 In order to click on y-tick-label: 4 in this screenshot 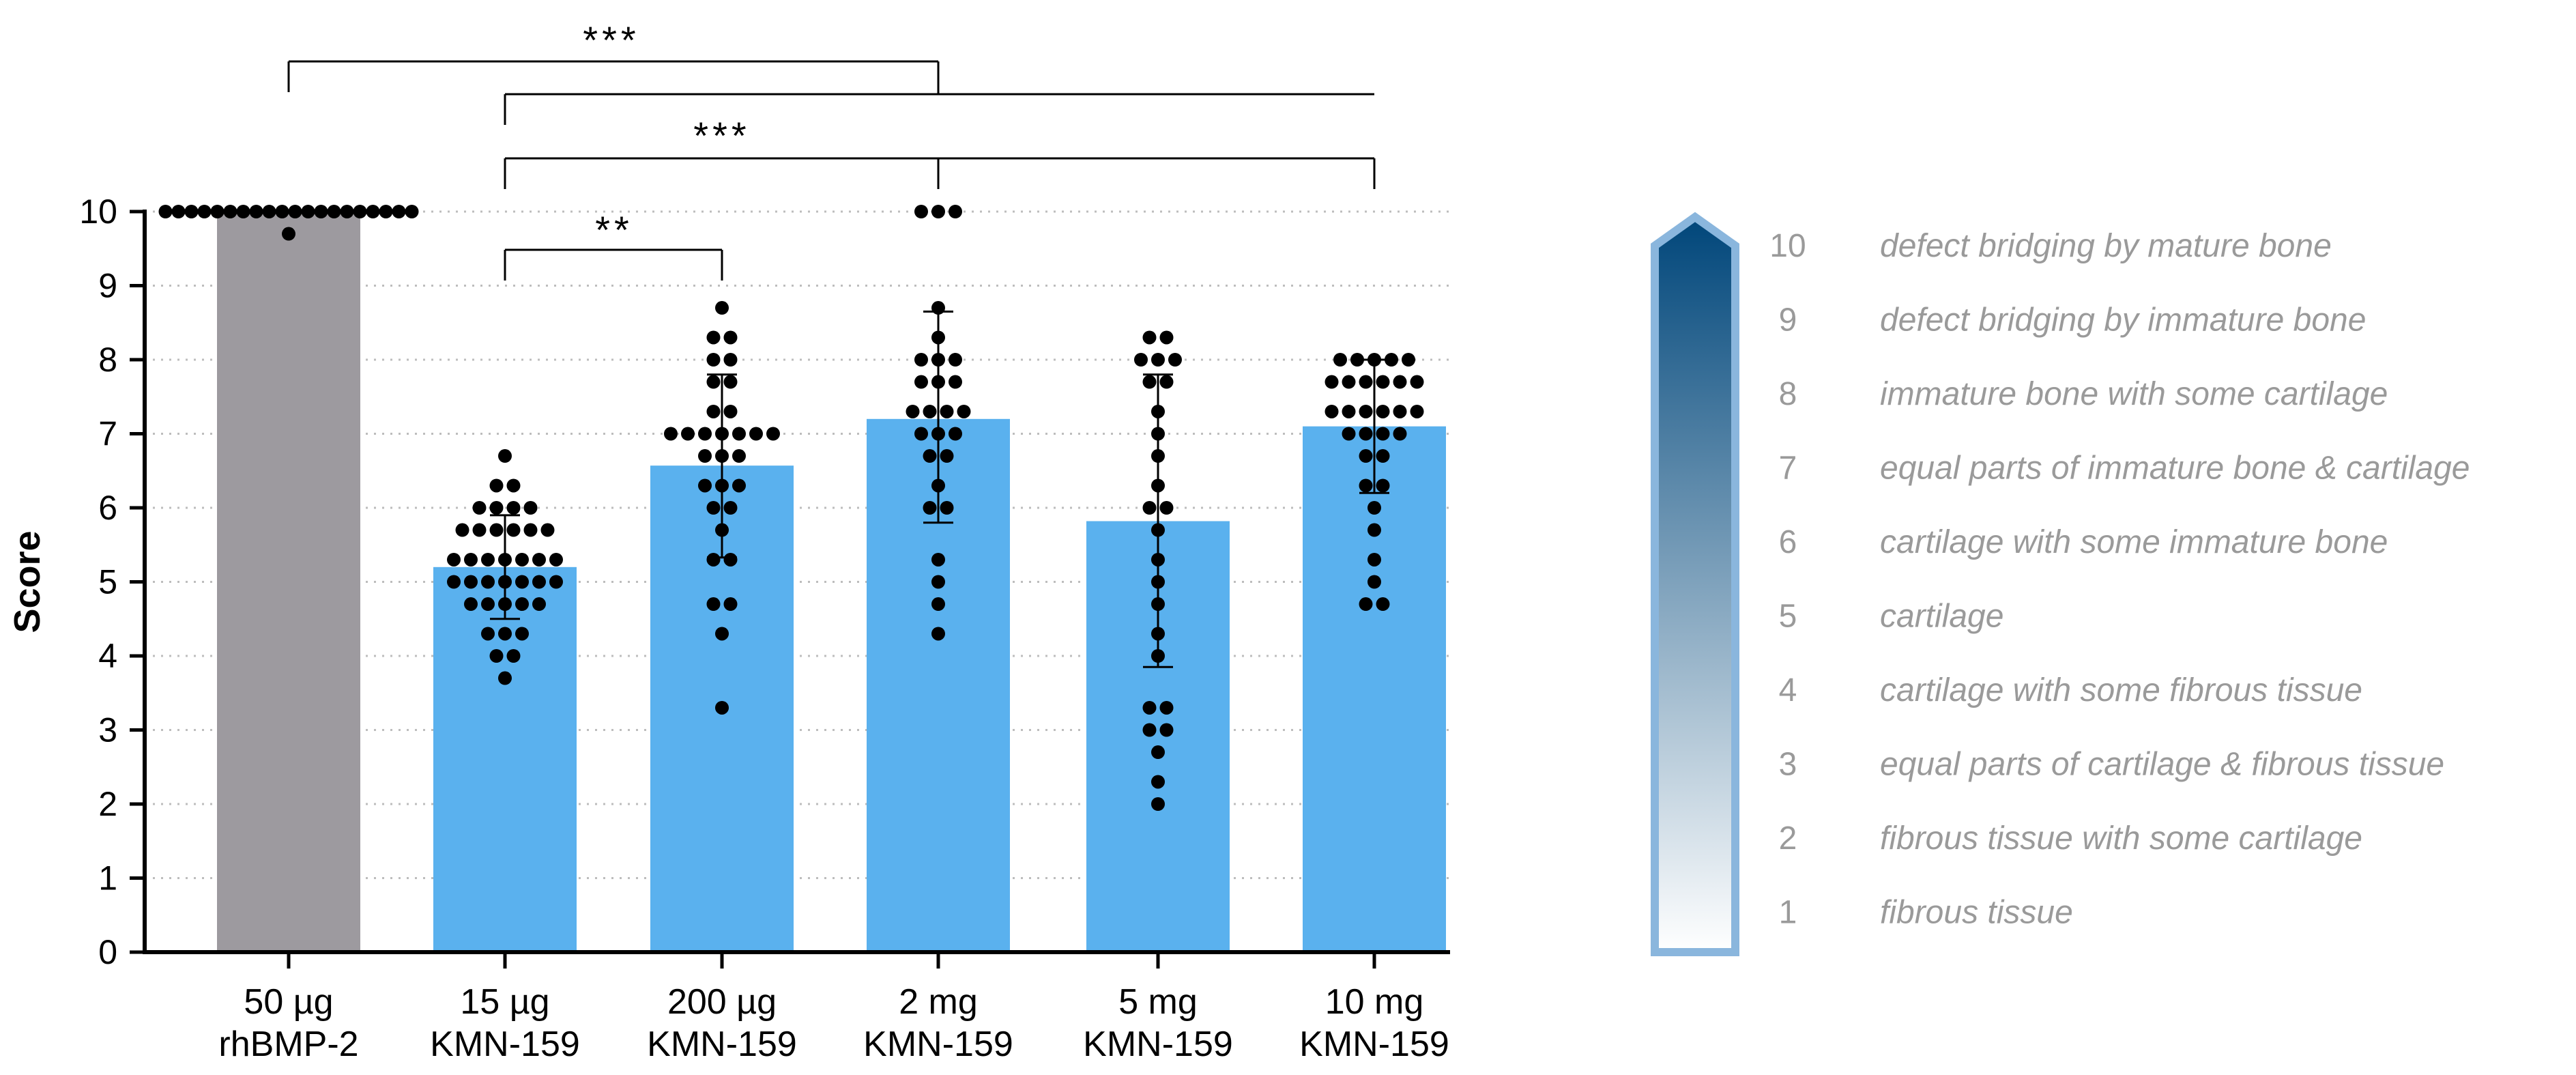, I will do `click(107, 656)`.